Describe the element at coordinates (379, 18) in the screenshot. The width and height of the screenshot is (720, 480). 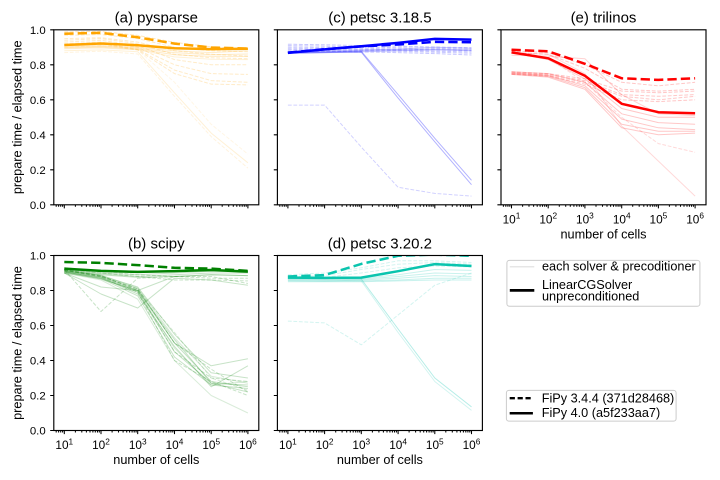
I see `svg-text: (c) petsc 3.18.5` at that location.